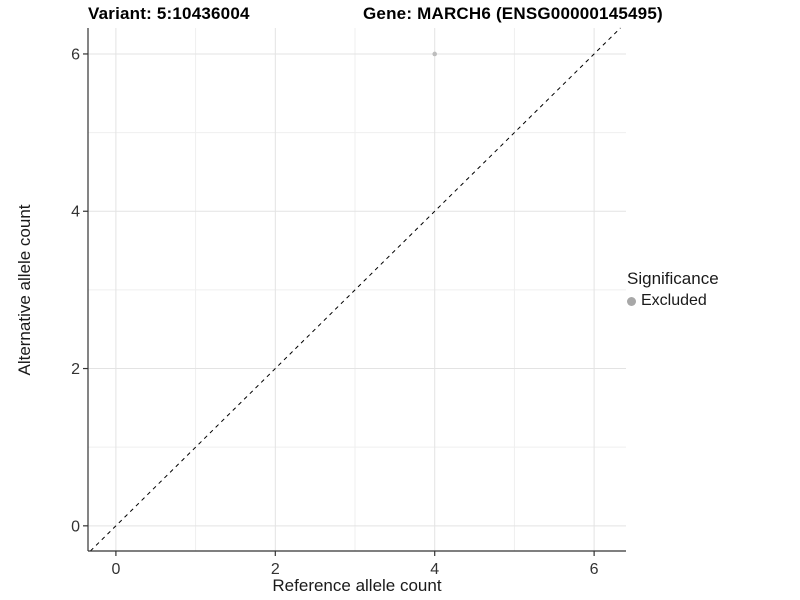 The height and width of the screenshot is (600, 800). What do you see at coordinates (75, 526) in the screenshot?
I see `y-tick-label: 0` at bounding box center [75, 526].